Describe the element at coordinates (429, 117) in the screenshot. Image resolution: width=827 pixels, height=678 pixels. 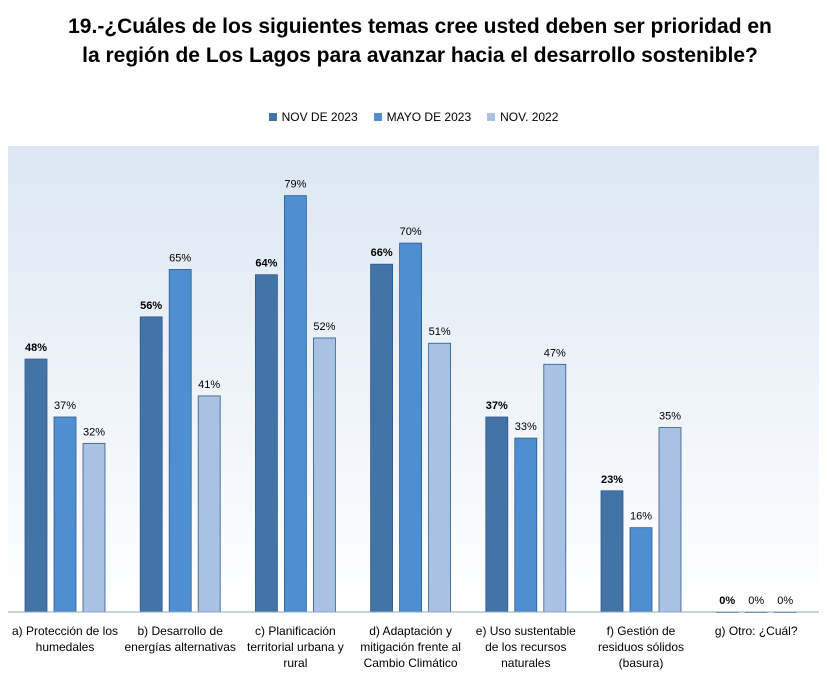
I see `legend-label: MAYO DE 2023` at that location.